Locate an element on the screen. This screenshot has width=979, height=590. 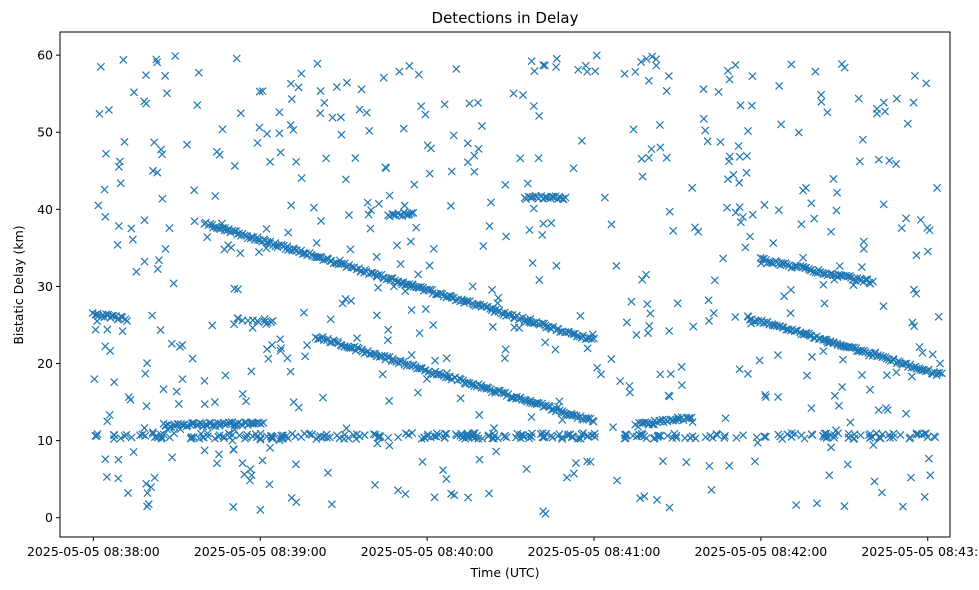
y-tick-label: 0 is located at coordinates (49, 517).